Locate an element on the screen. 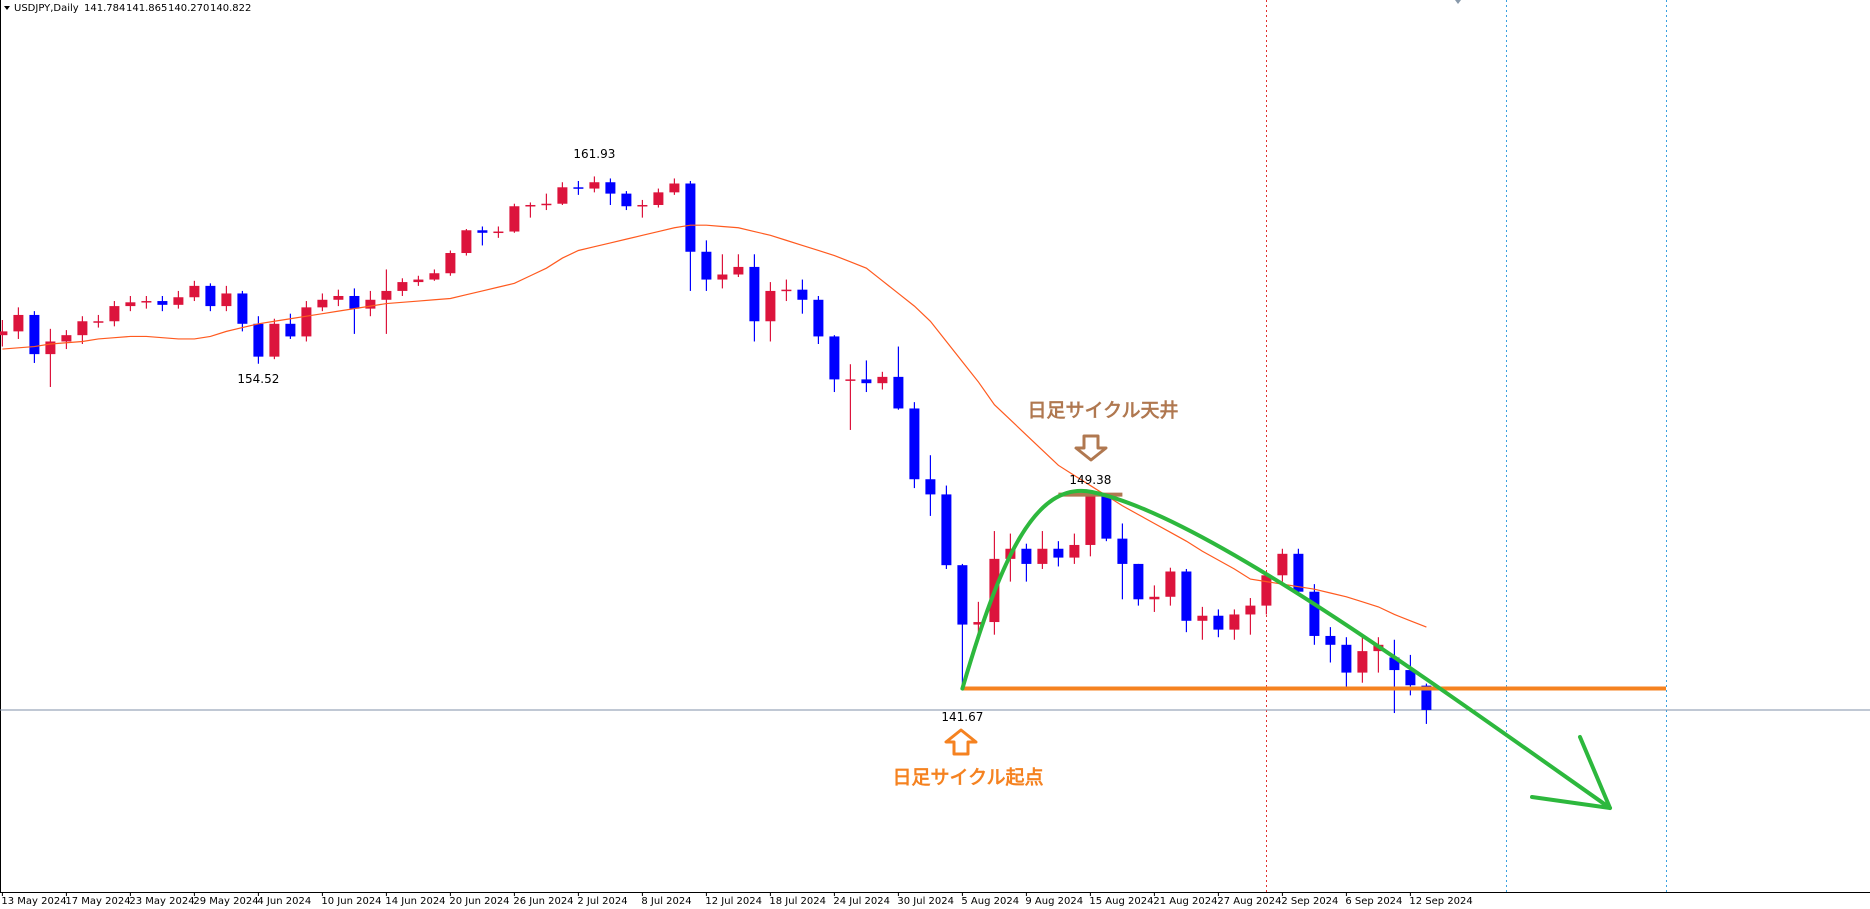  x-tick-label: 10 Jun 2024 is located at coordinates (351, 901).